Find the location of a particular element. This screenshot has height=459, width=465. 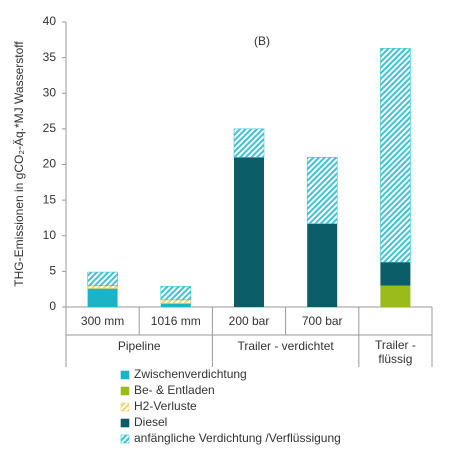

y-tick-label: 5 is located at coordinates (52, 271).